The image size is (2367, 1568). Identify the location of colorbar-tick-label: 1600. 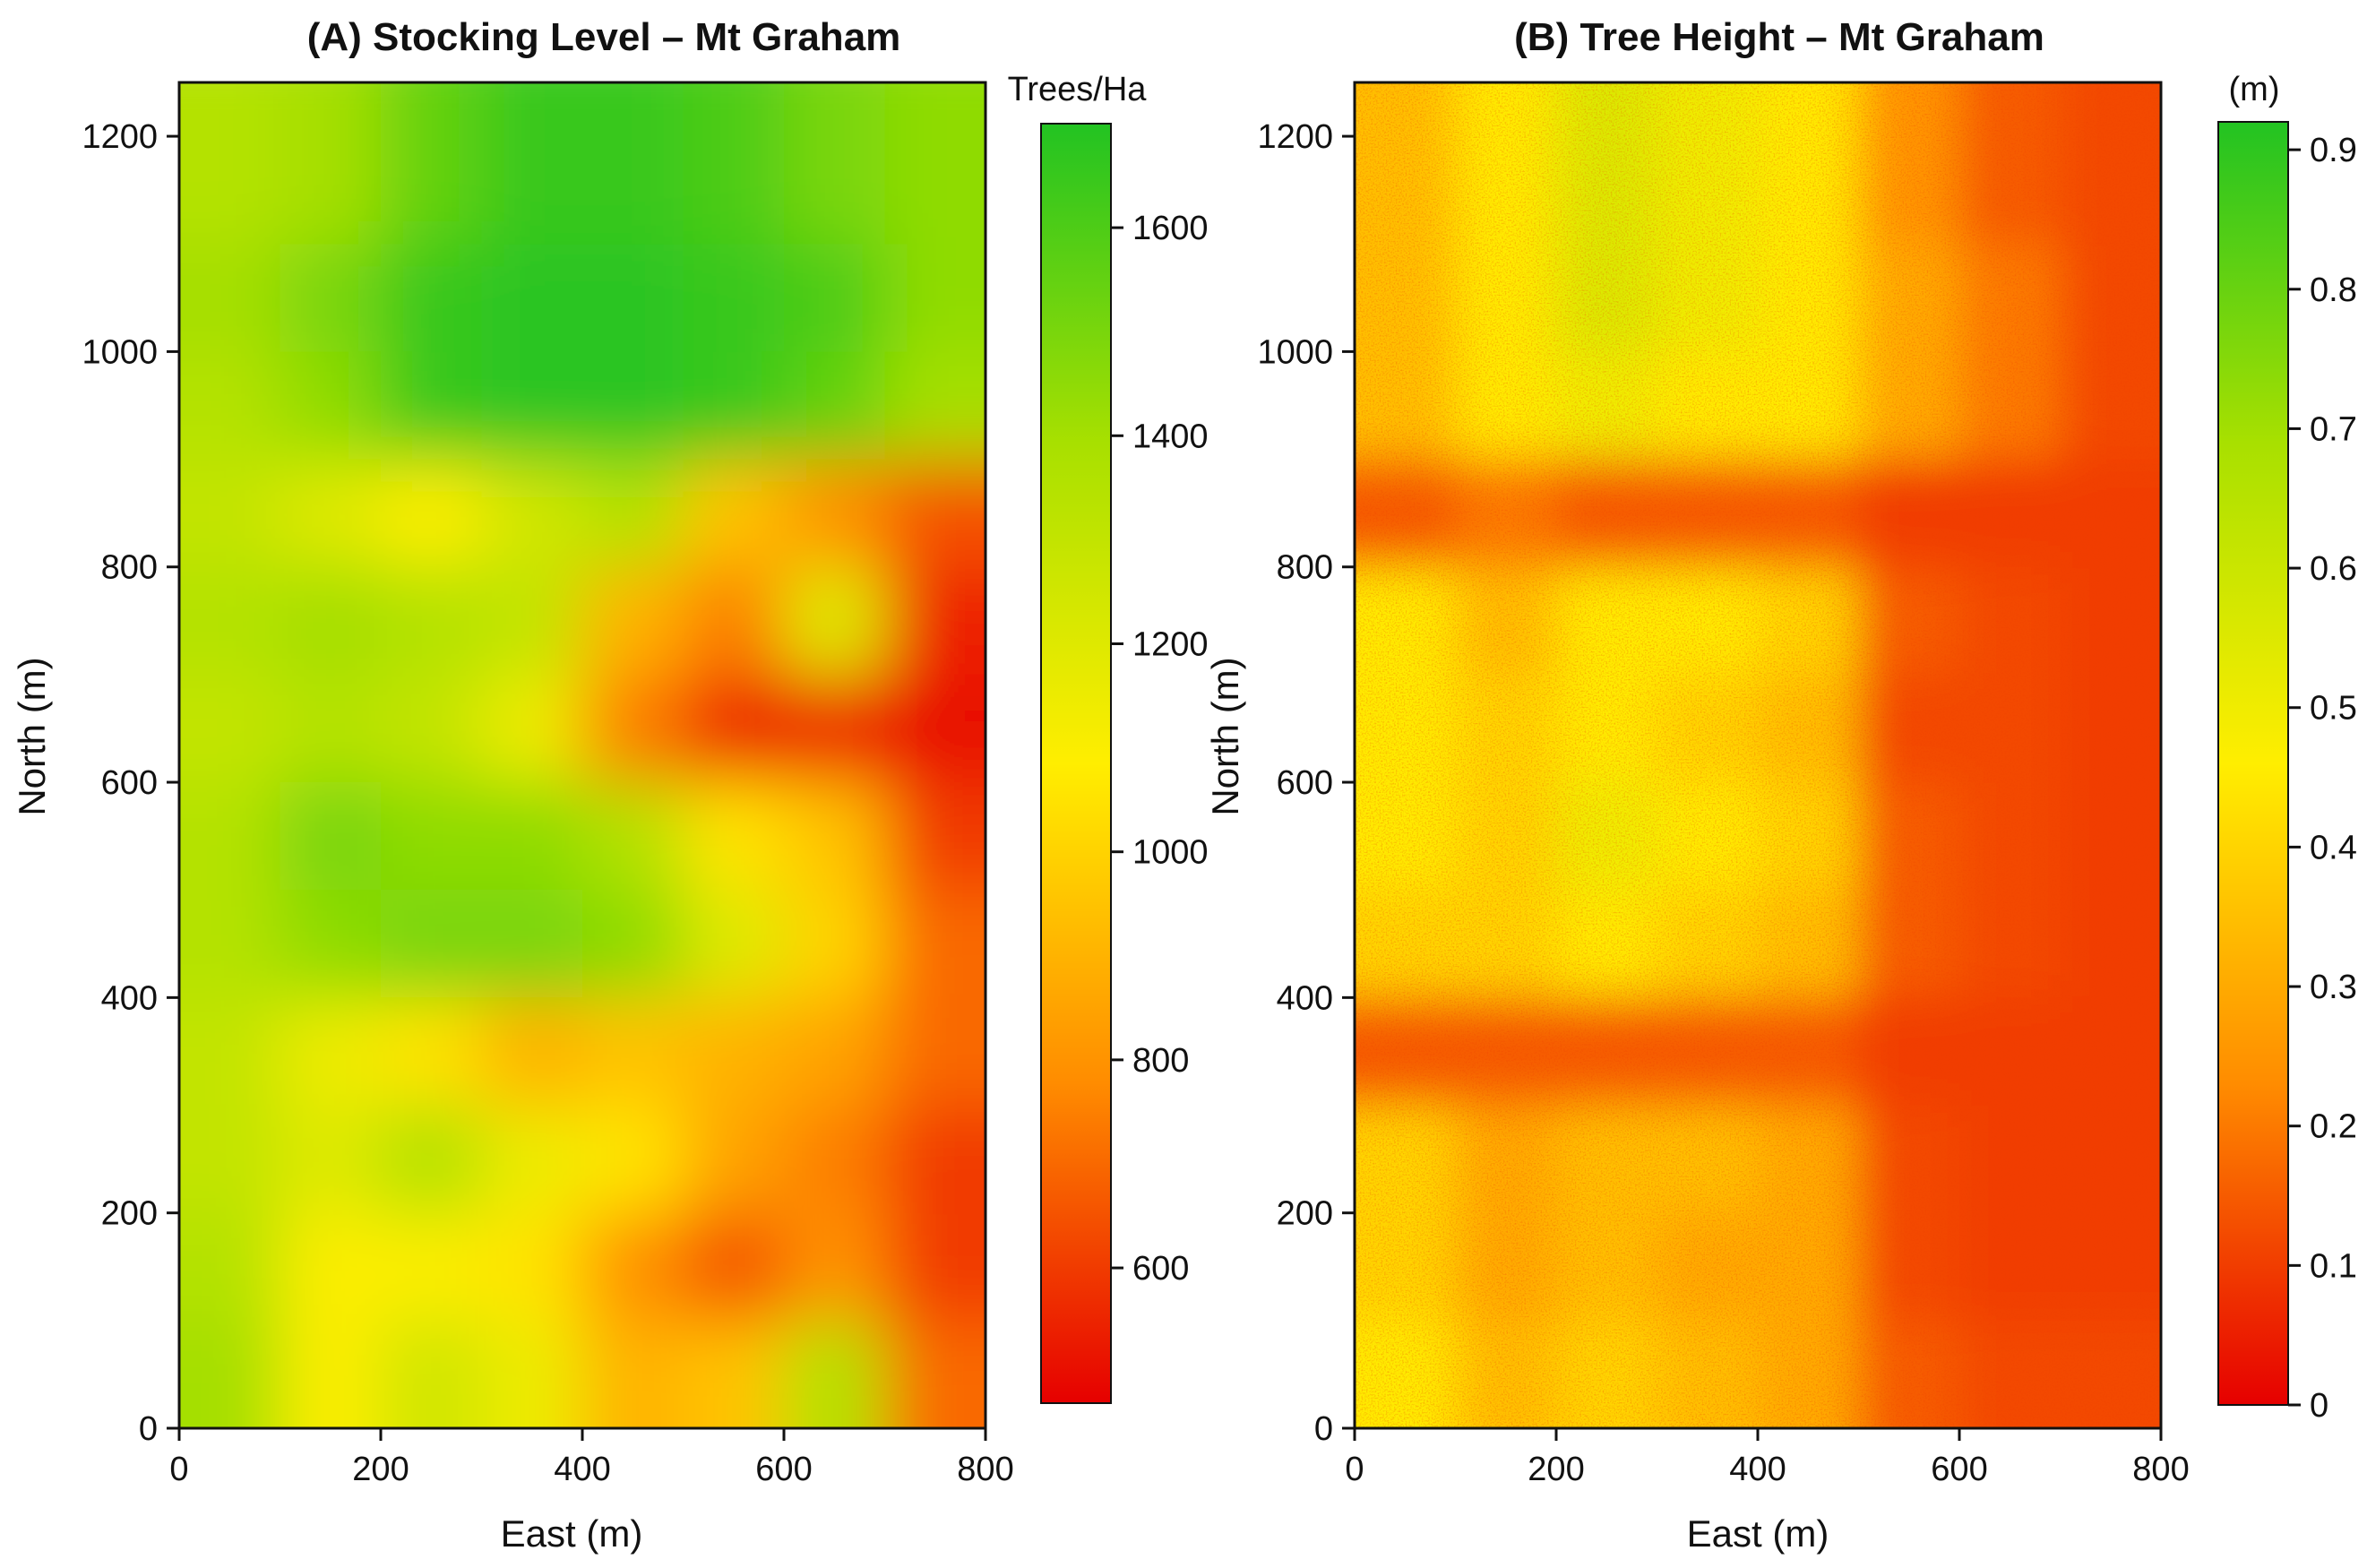
(1170, 229).